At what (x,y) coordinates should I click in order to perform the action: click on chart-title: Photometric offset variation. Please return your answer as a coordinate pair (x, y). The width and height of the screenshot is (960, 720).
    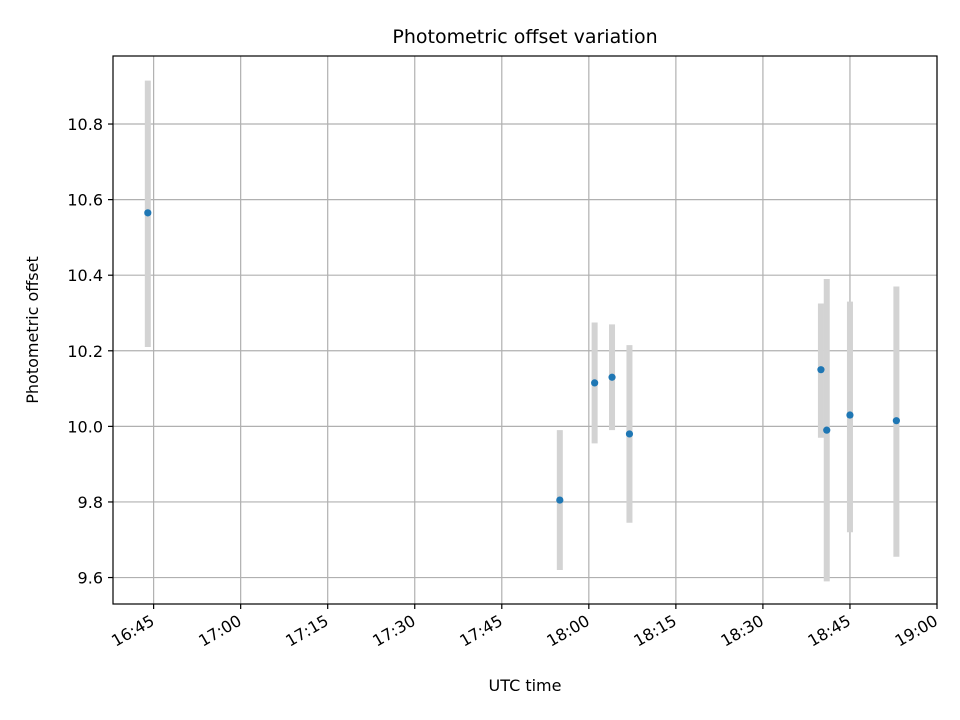
    Looking at the image, I should click on (524, 37).